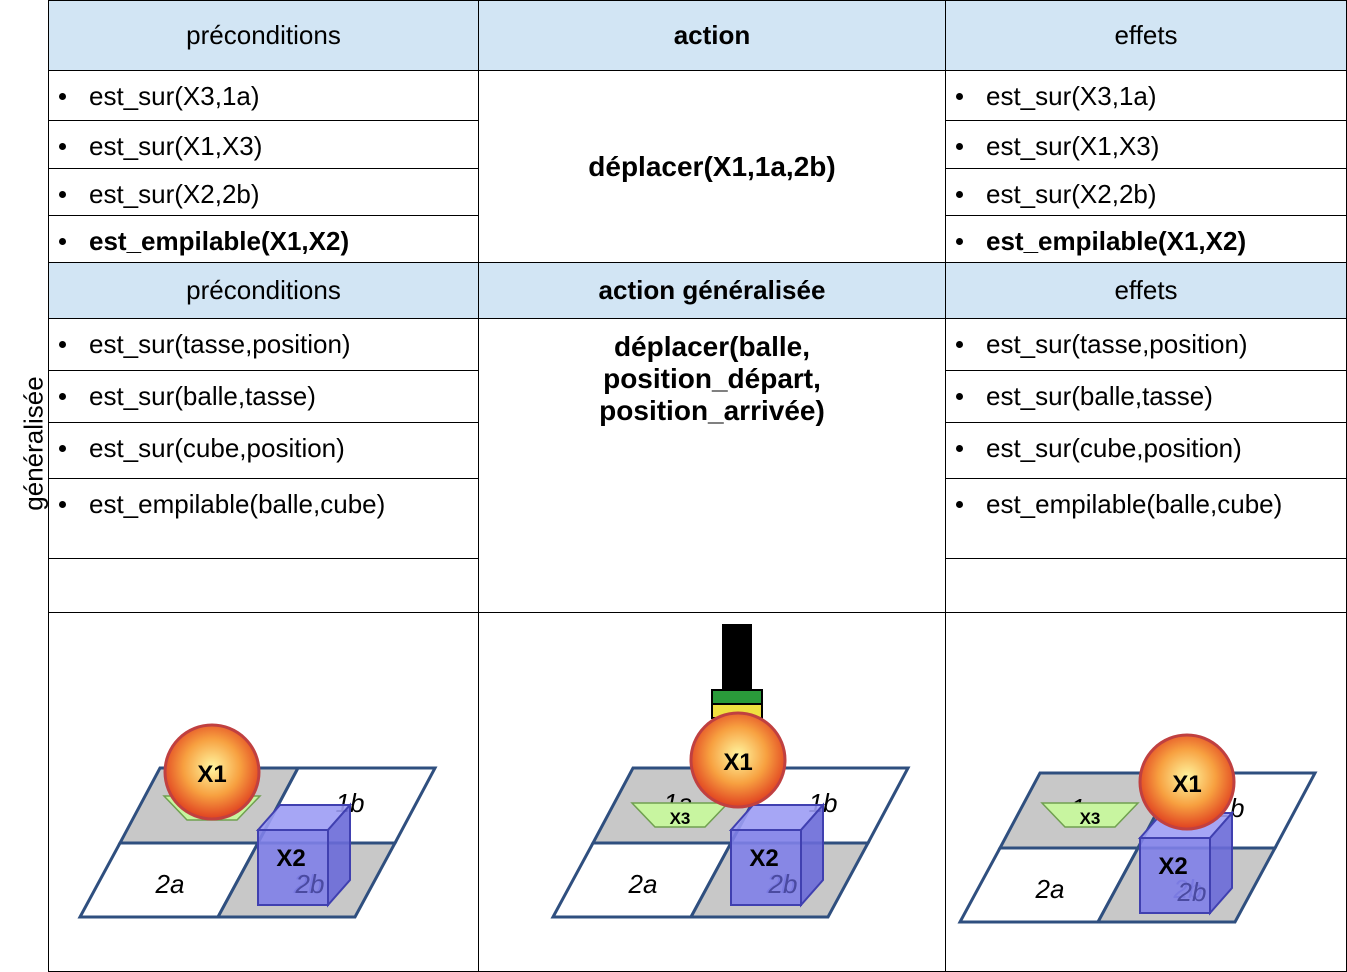 This screenshot has width=1347, height=972. Describe the element at coordinates (737, 657) in the screenshot. I see `gripper-arm` at that location.